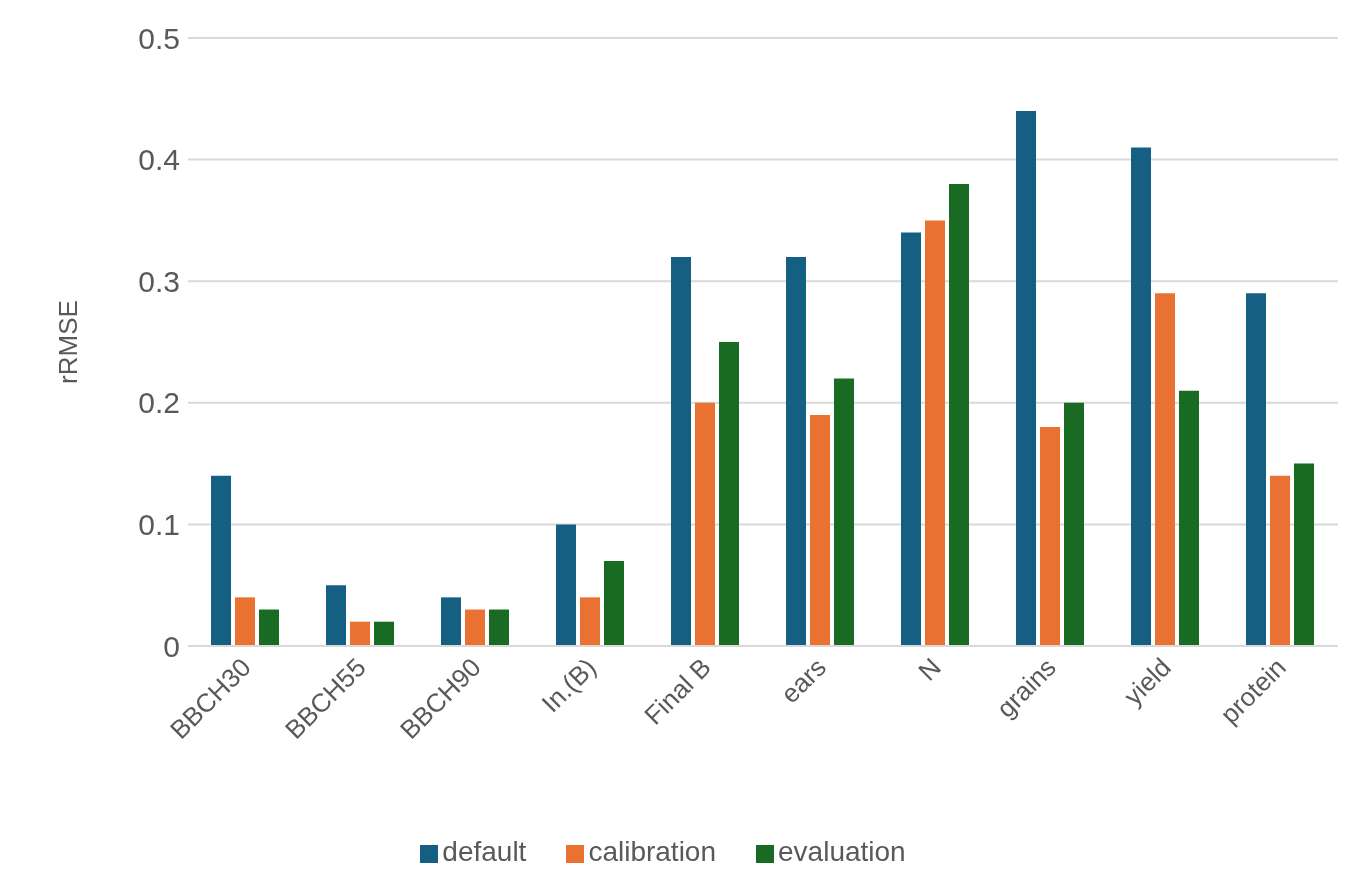 This screenshot has height=887, width=1370. What do you see at coordinates (929, 669) in the screenshot?
I see `x-tick-label: N` at bounding box center [929, 669].